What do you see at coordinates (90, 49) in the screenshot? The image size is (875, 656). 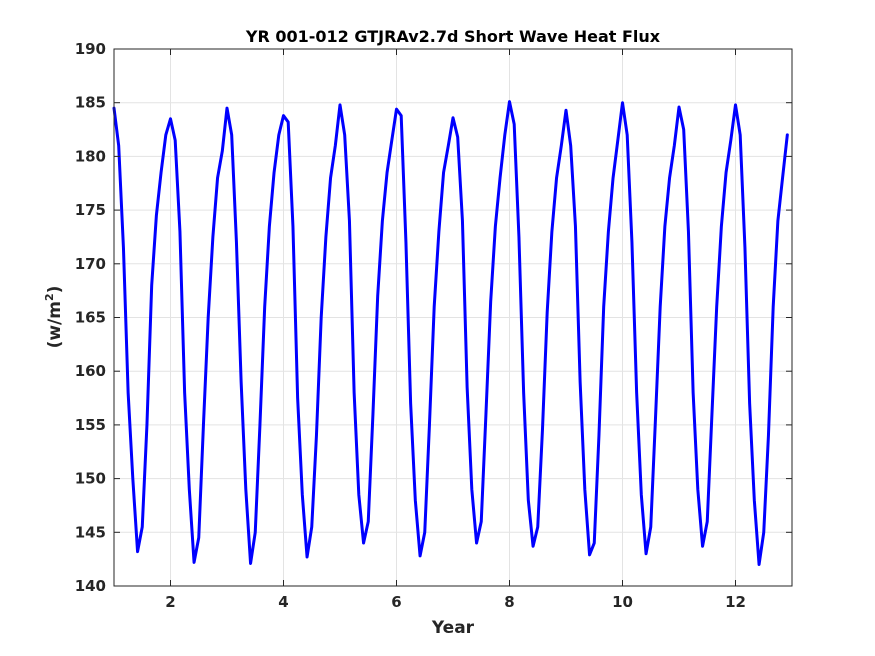 I see `y-tick-label: 190` at bounding box center [90, 49].